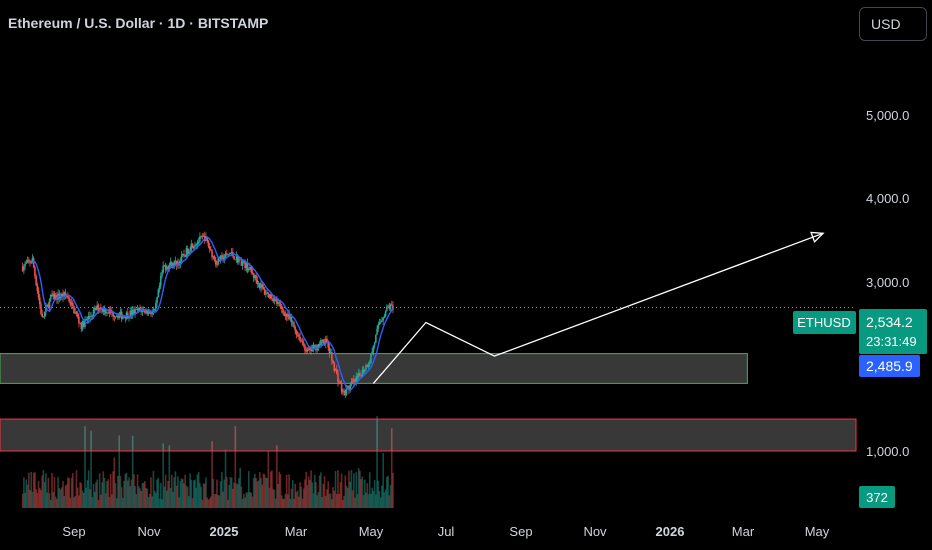 Image resolution: width=932 pixels, height=550 pixels. I want to click on volume-value: 372, so click(877, 497).